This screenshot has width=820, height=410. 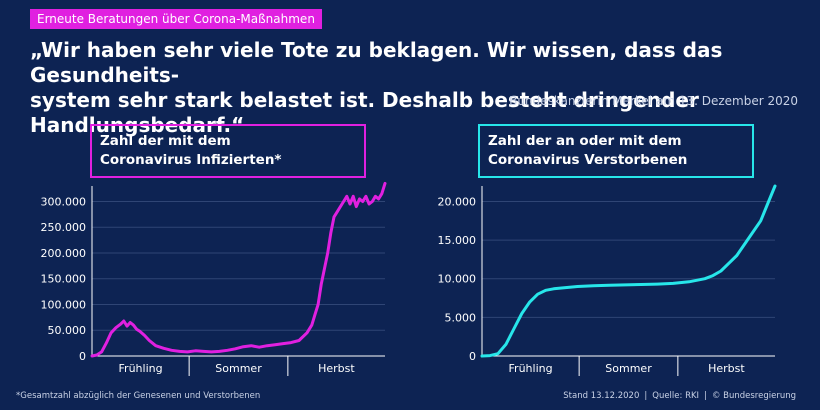 What do you see at coordinates (588, 160) in the screenshot?
I see `deaths-title-line-2: Coronavirus Verstorbenen` at bounding box center [588, 160].